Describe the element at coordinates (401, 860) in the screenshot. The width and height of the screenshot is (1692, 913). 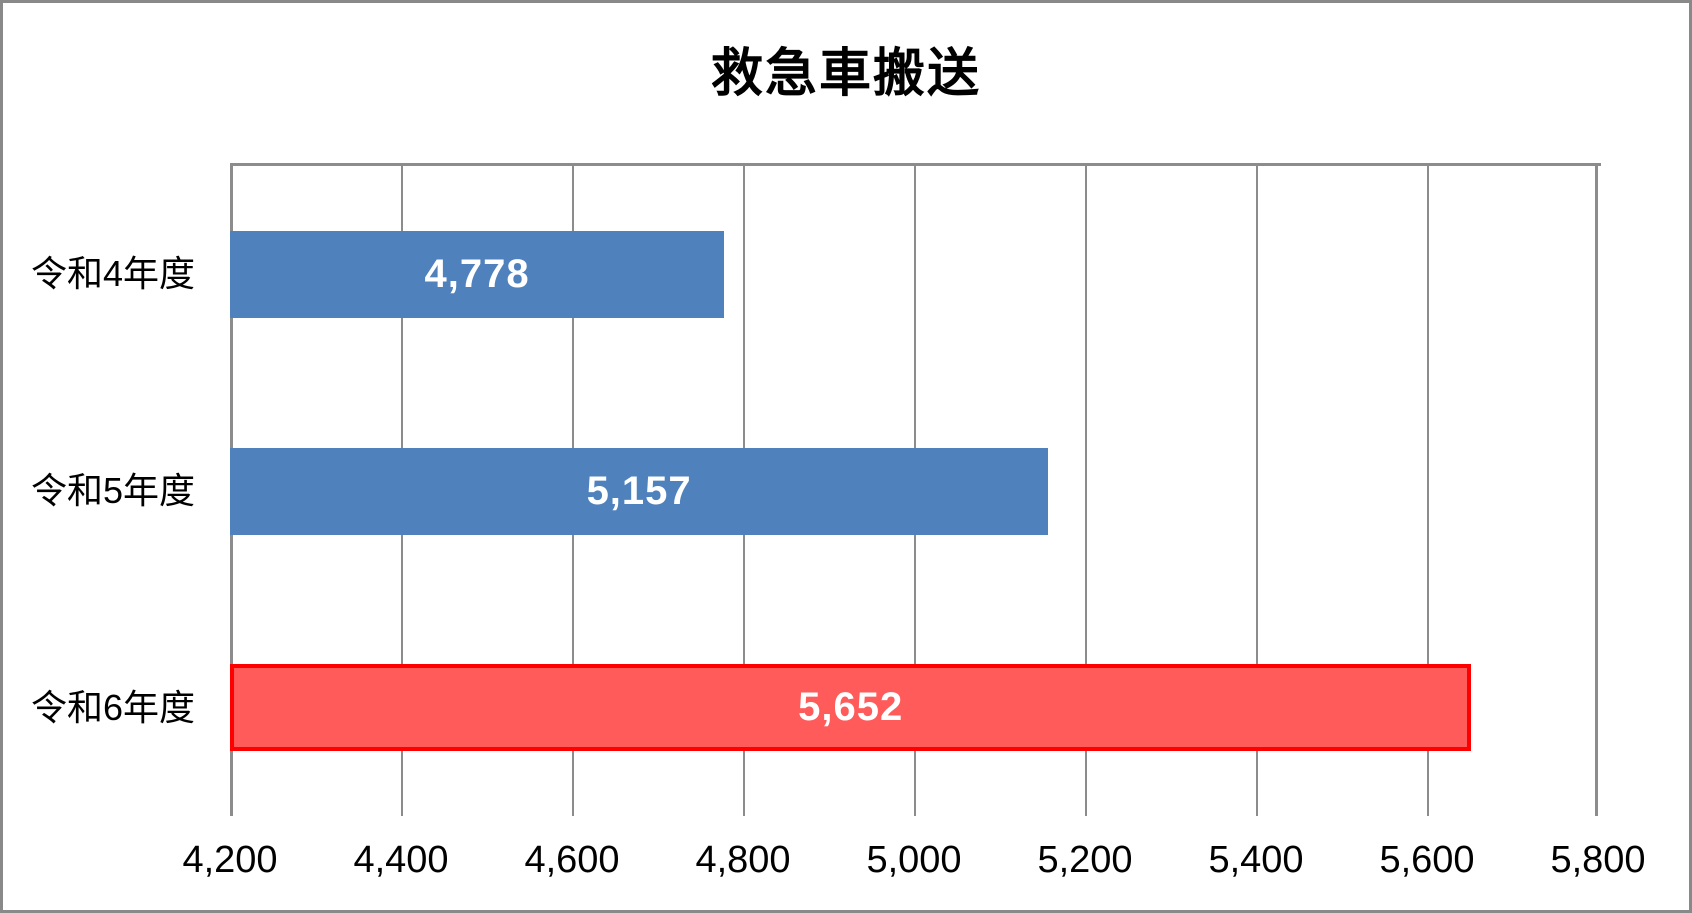
I see `x-tick-label: 4,400` at that location.